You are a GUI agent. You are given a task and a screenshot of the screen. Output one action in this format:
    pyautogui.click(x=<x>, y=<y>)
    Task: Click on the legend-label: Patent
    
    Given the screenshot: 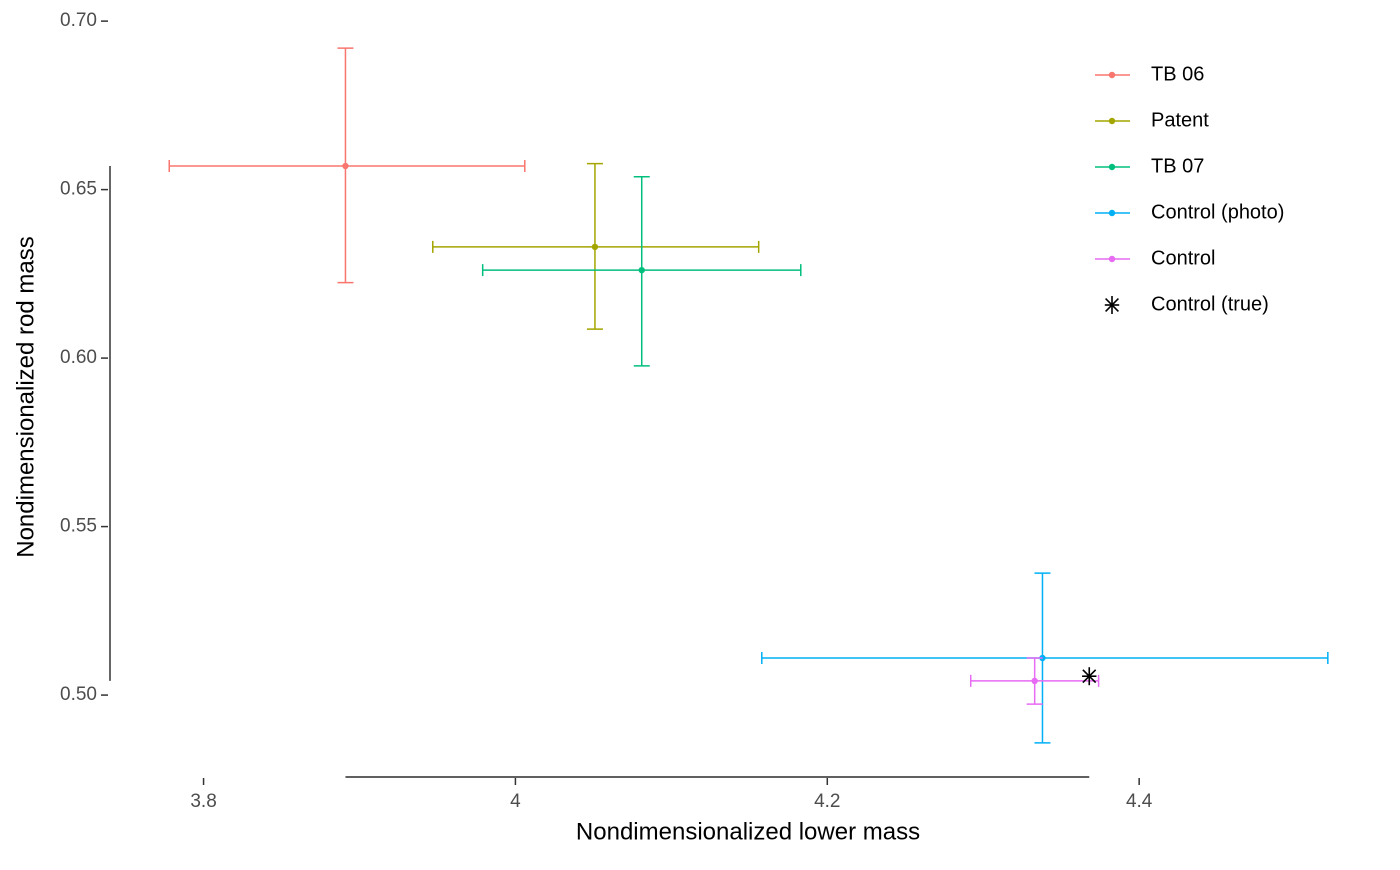 What is the action you would take?
    pyautogui.click(x=1180, y=120)
    